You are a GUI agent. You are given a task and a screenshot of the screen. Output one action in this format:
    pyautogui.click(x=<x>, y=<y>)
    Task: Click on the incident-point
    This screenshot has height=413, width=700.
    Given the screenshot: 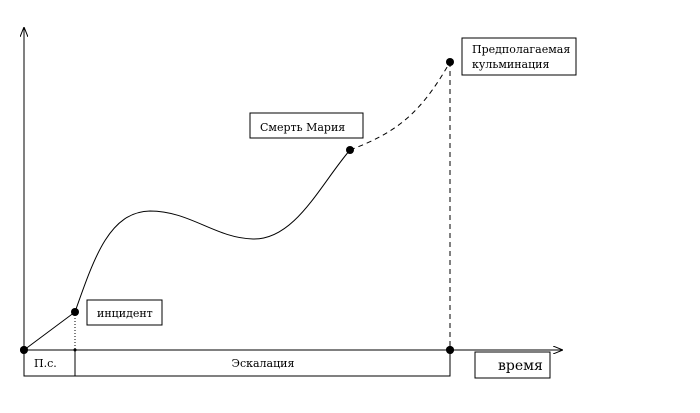 What is the action you would take?
    pyautogui.click(x=75, y=312)
    